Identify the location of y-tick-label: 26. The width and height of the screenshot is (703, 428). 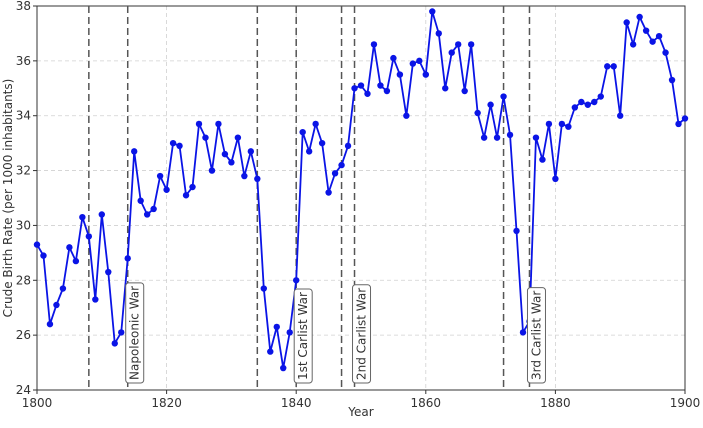
(23, 335).